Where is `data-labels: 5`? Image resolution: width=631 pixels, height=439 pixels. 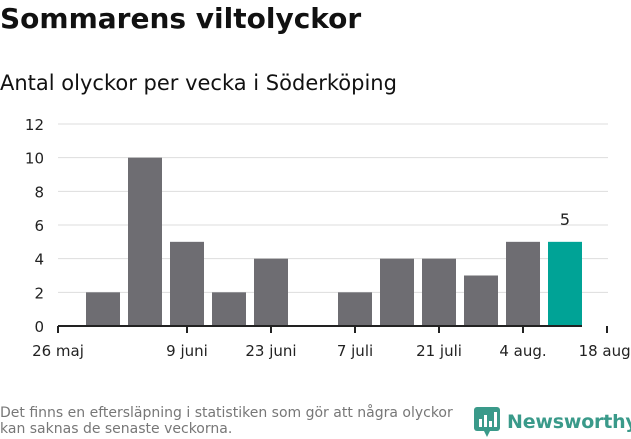 data-labels: 5 is located at coordinates (565, 219).